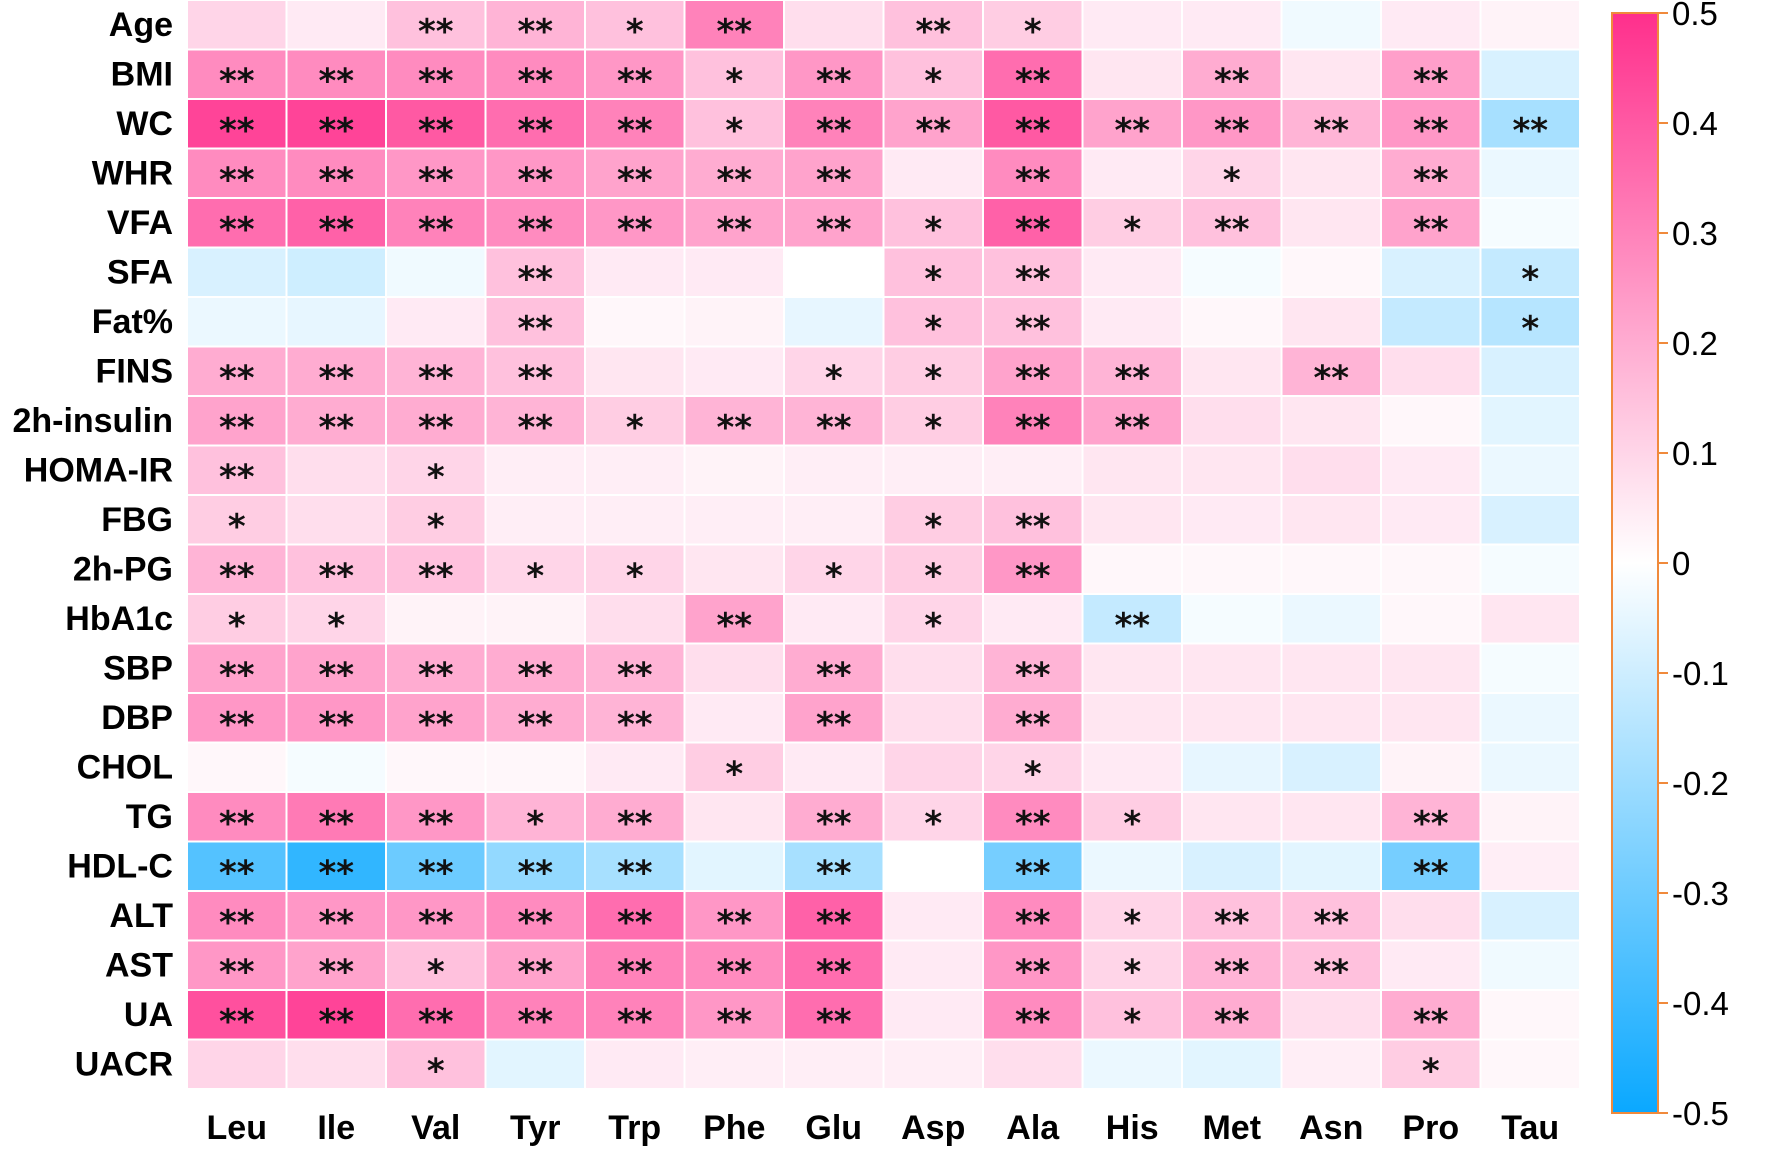  I want to click on colorbar: 0.5 0.4 0.3 0.2 0.1 0 -0.1 -0.2 -0.3 -0.4 -0.5, so click(1670, 566).